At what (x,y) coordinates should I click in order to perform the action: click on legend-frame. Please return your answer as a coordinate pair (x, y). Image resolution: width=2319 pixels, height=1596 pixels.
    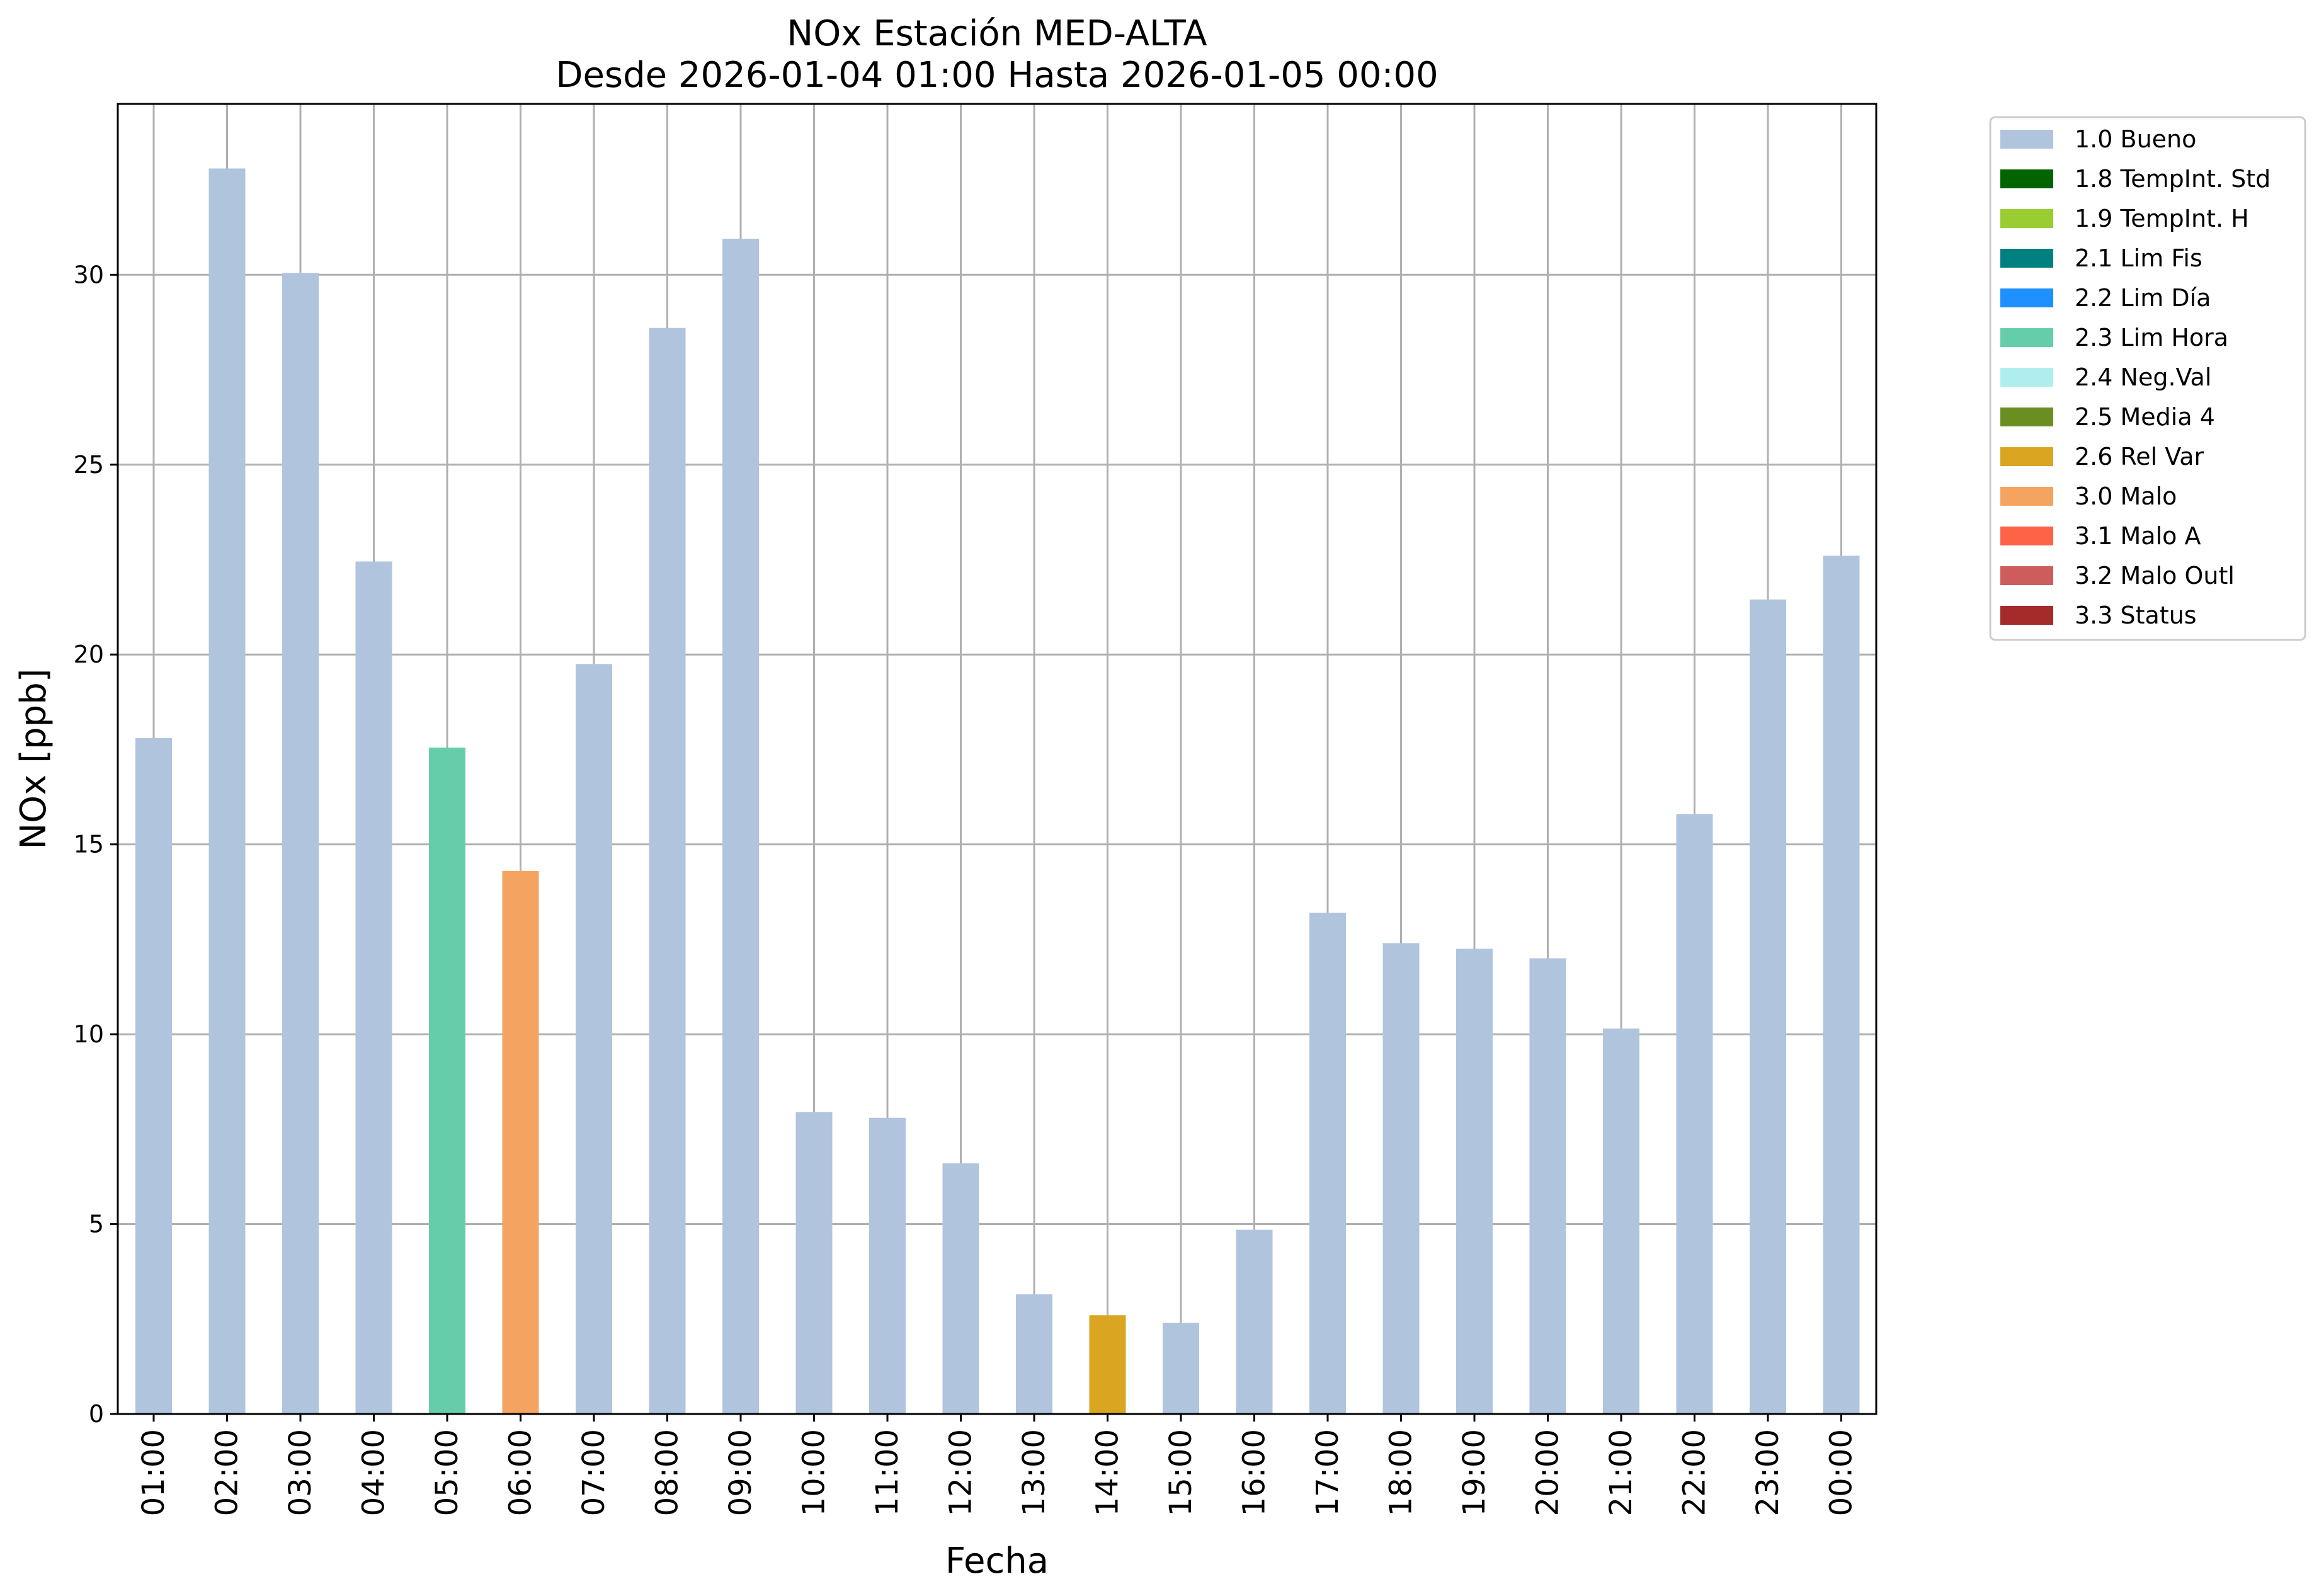
    Looking at the image, I should click on (2147, 378).